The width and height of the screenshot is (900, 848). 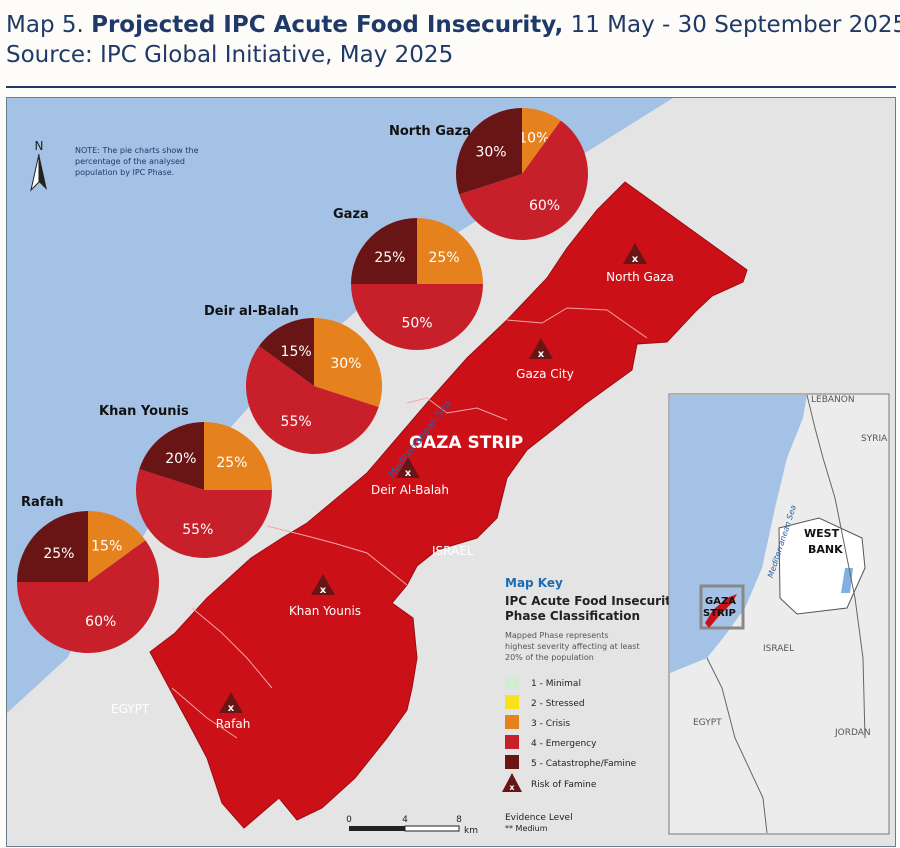 I want to click on evidence-value: ** Medium, so click(x=526, y=828).